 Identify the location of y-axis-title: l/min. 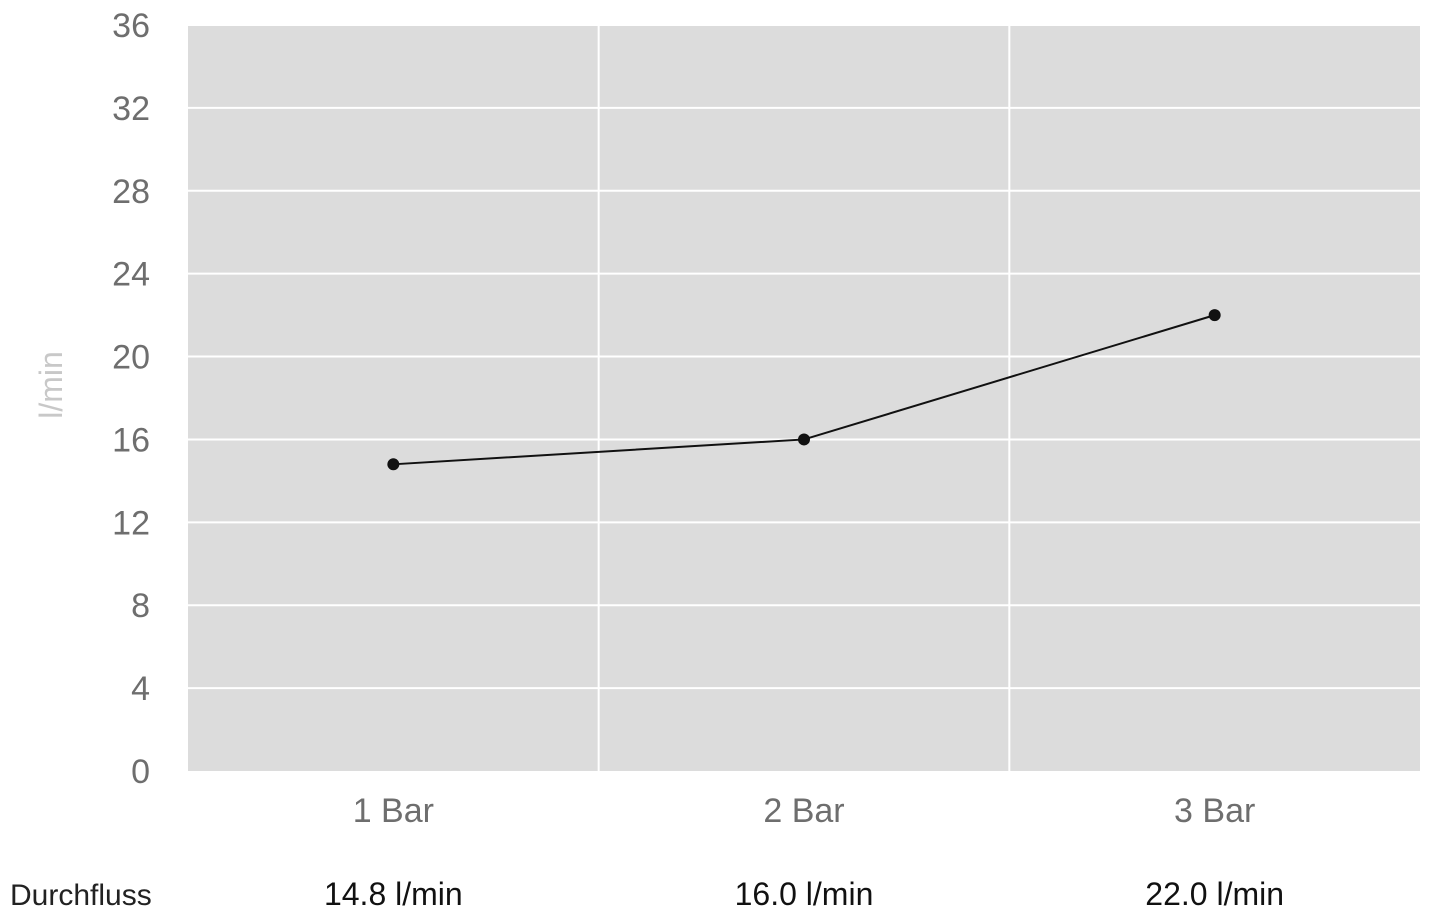
(51, 385).